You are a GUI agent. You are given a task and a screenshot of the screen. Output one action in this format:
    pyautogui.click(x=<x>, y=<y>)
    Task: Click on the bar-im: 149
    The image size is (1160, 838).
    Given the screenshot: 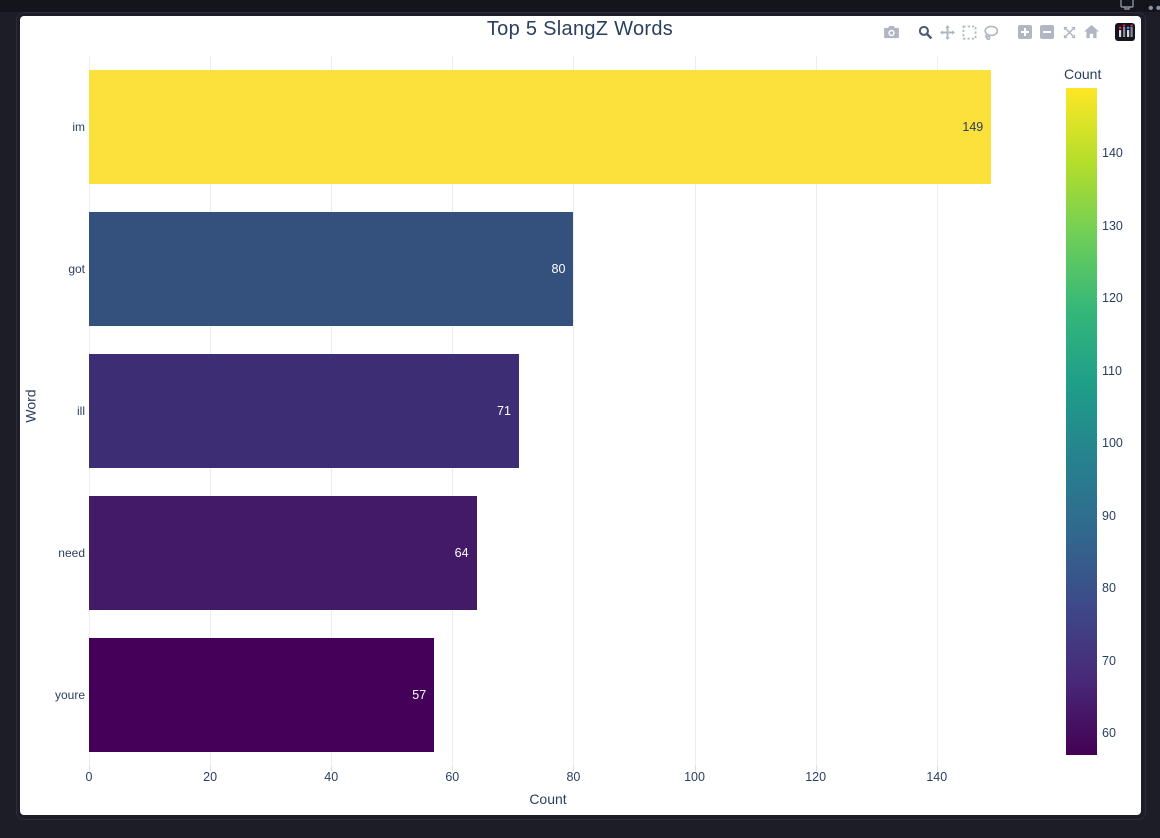 What is the action you would take?
    pyautogui.click(x=540, y=127)
    